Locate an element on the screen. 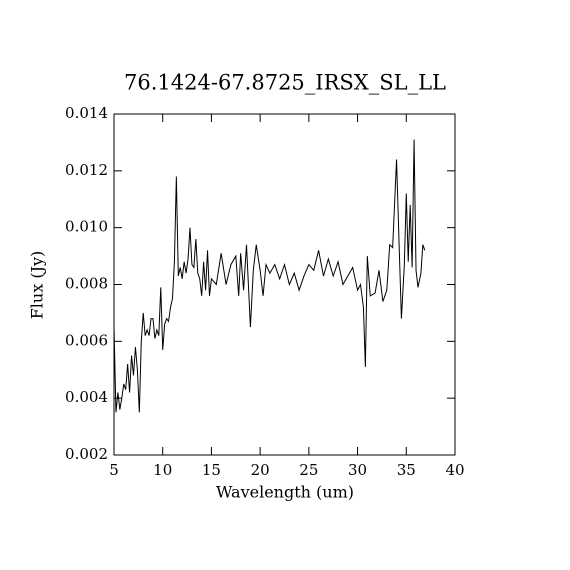 The height and width of the screenshot is (570, 570). y-tick-label: 0.004 is located at coordinates (86, 397).